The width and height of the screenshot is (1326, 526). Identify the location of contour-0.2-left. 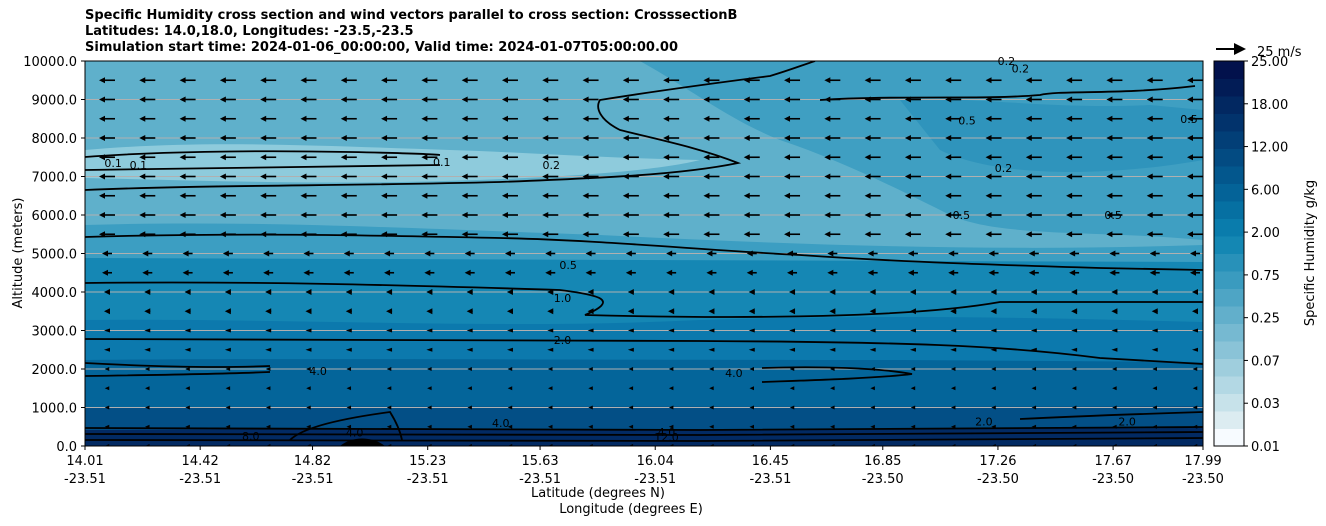
(450, 126).